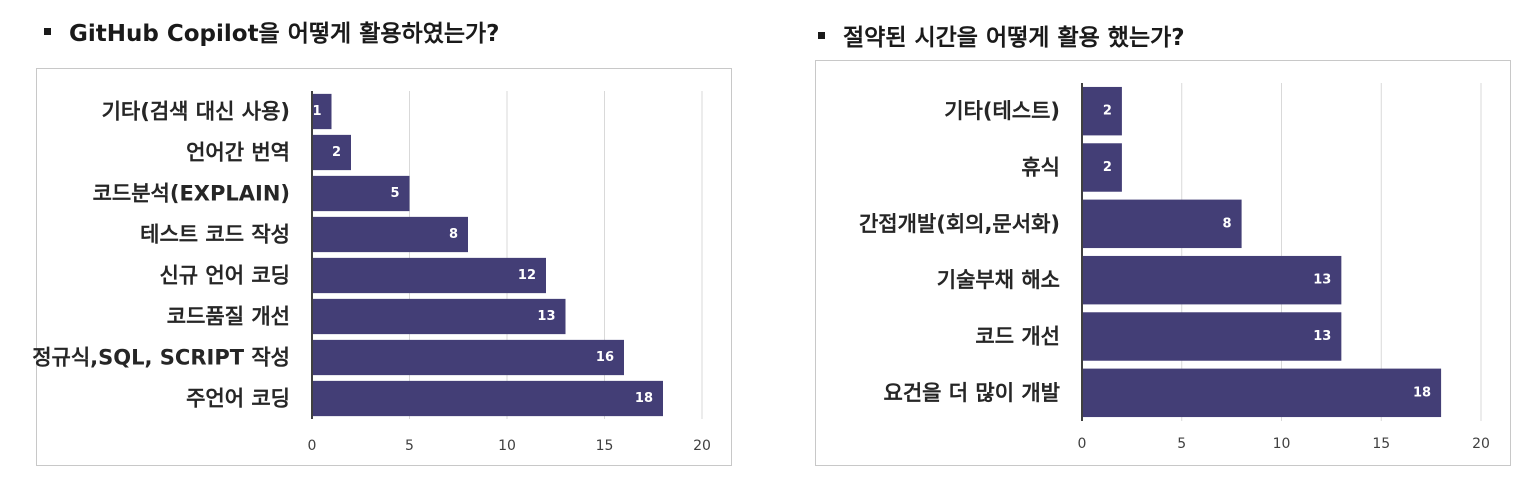 The width and height of the screenshot is (1526, 478). Describe the element at coordinates (1014, 38) in the screenshot. I see `right-chart-heading-text: 절약된 시간을 어떻게 활용 했는가?` at that location.